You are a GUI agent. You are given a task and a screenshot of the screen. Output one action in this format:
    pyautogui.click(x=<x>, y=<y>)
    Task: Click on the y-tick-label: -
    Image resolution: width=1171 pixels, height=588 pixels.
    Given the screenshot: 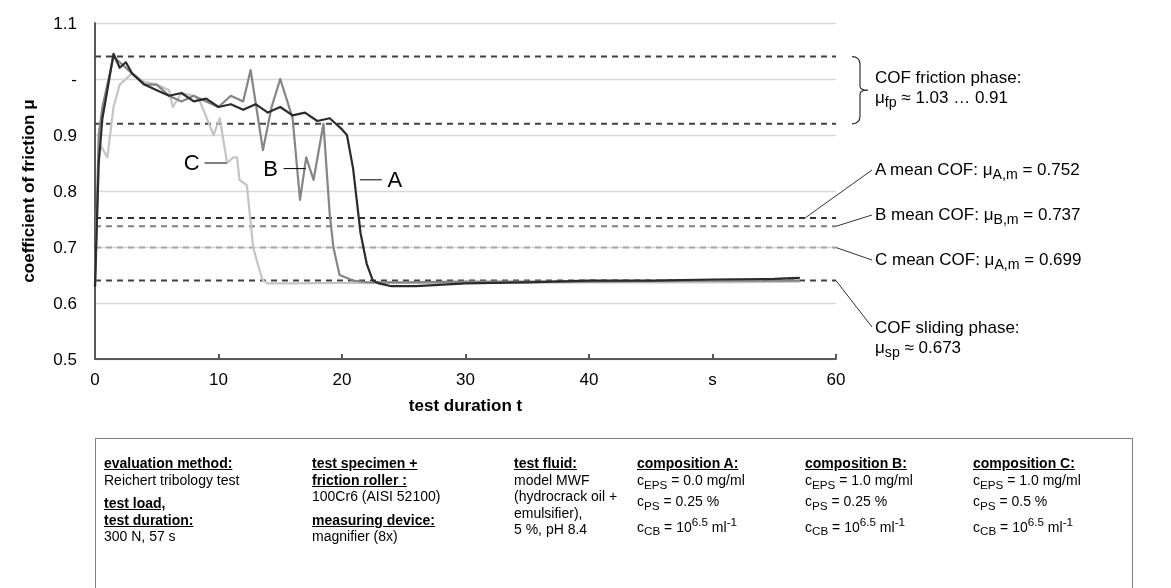 What is the action you would take?
    pyautogui.click(x=74, y=79)
    